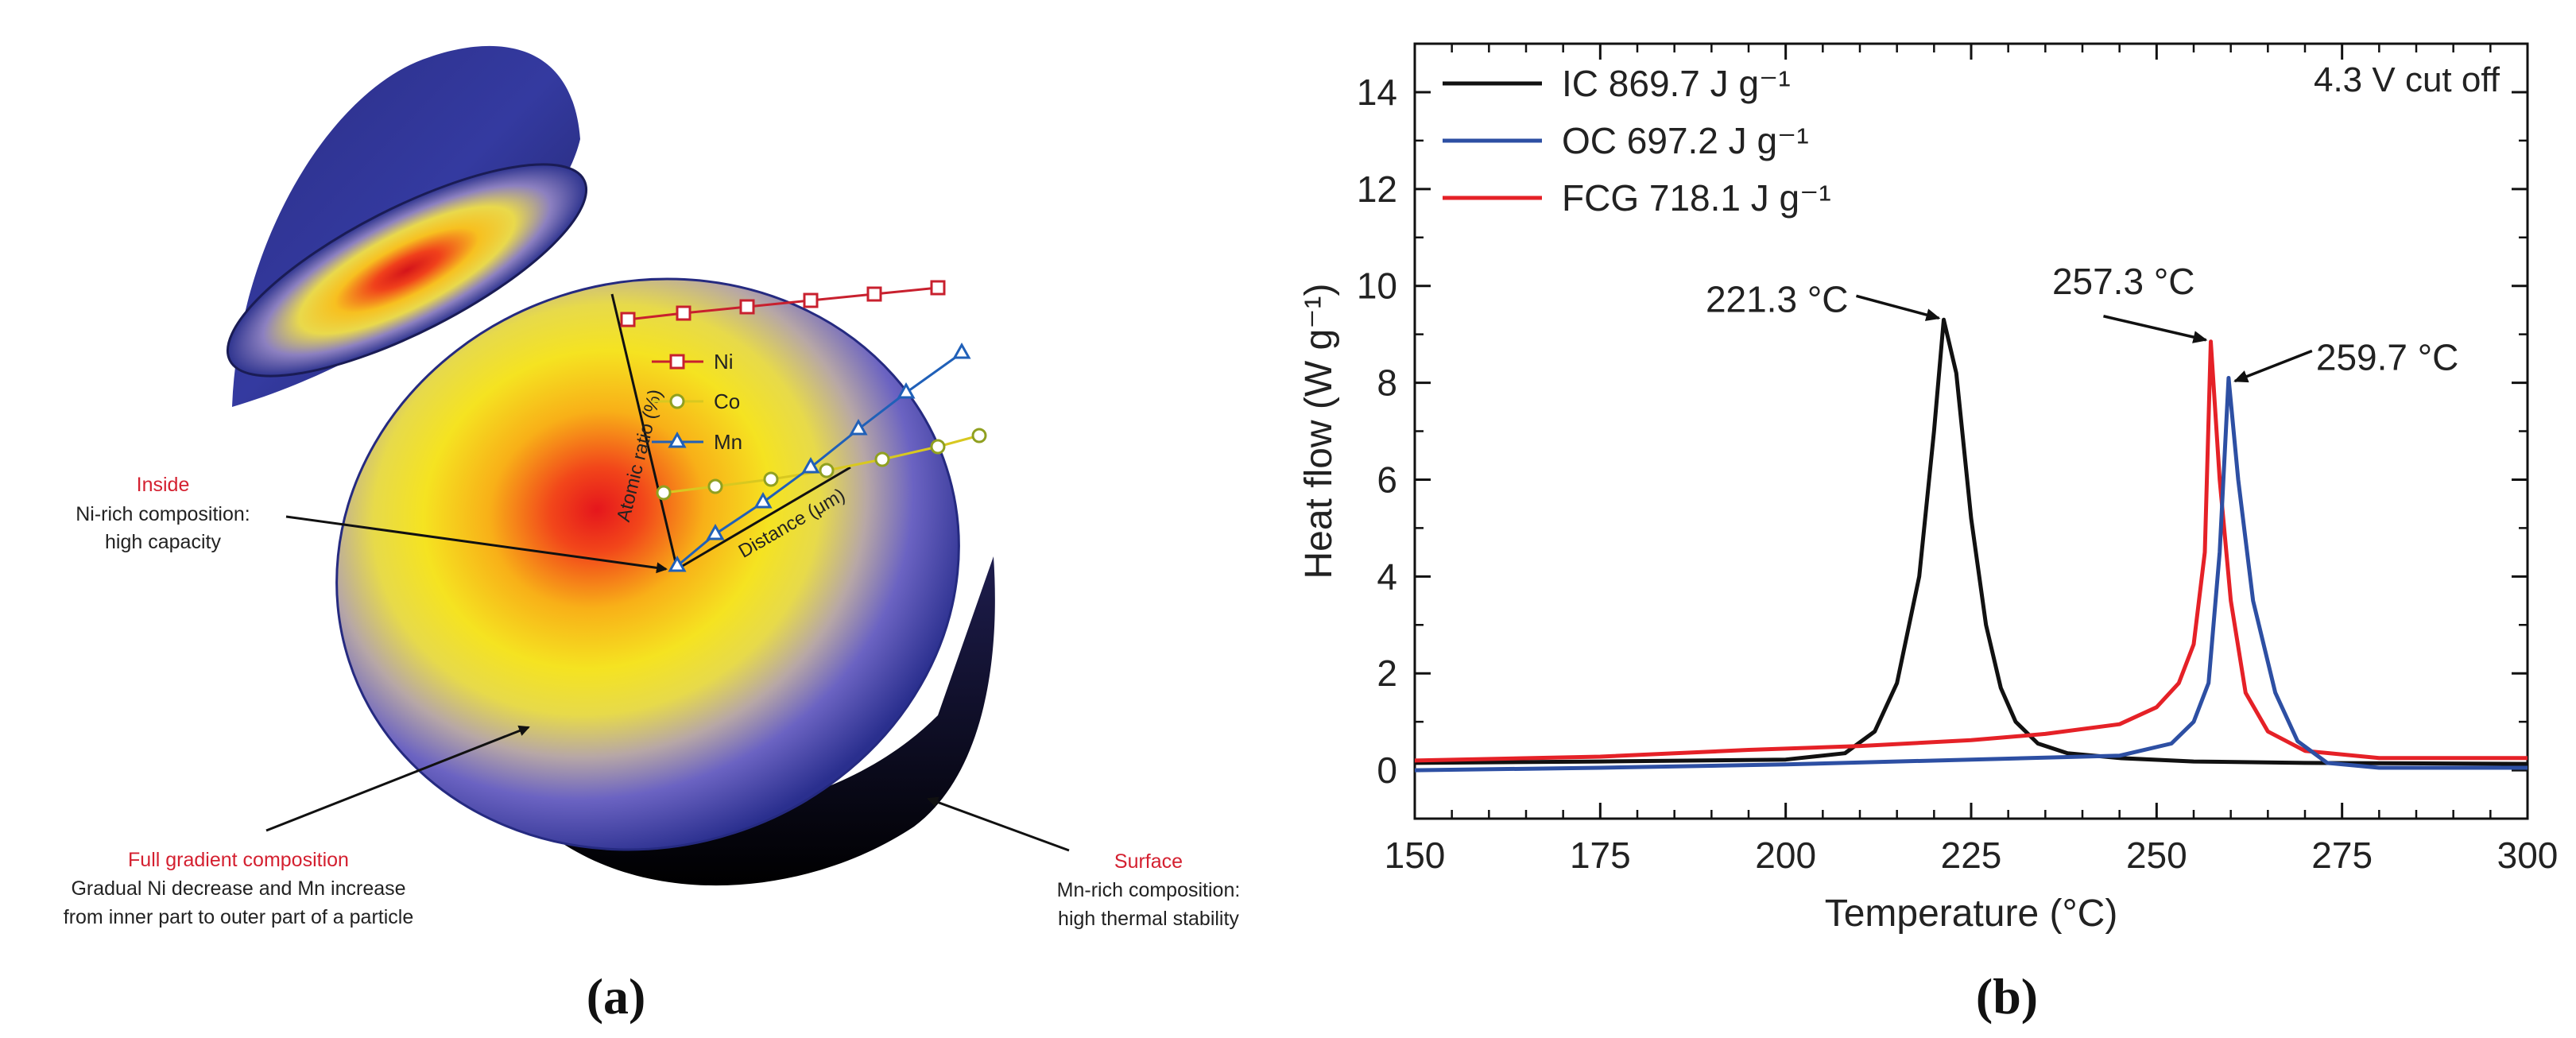 The height and width of the screenshot is (1038, 2576). Describe the element at coordinates (2007, 996) in the screenshot. I see `panel-b-caption: (b)` at that location.